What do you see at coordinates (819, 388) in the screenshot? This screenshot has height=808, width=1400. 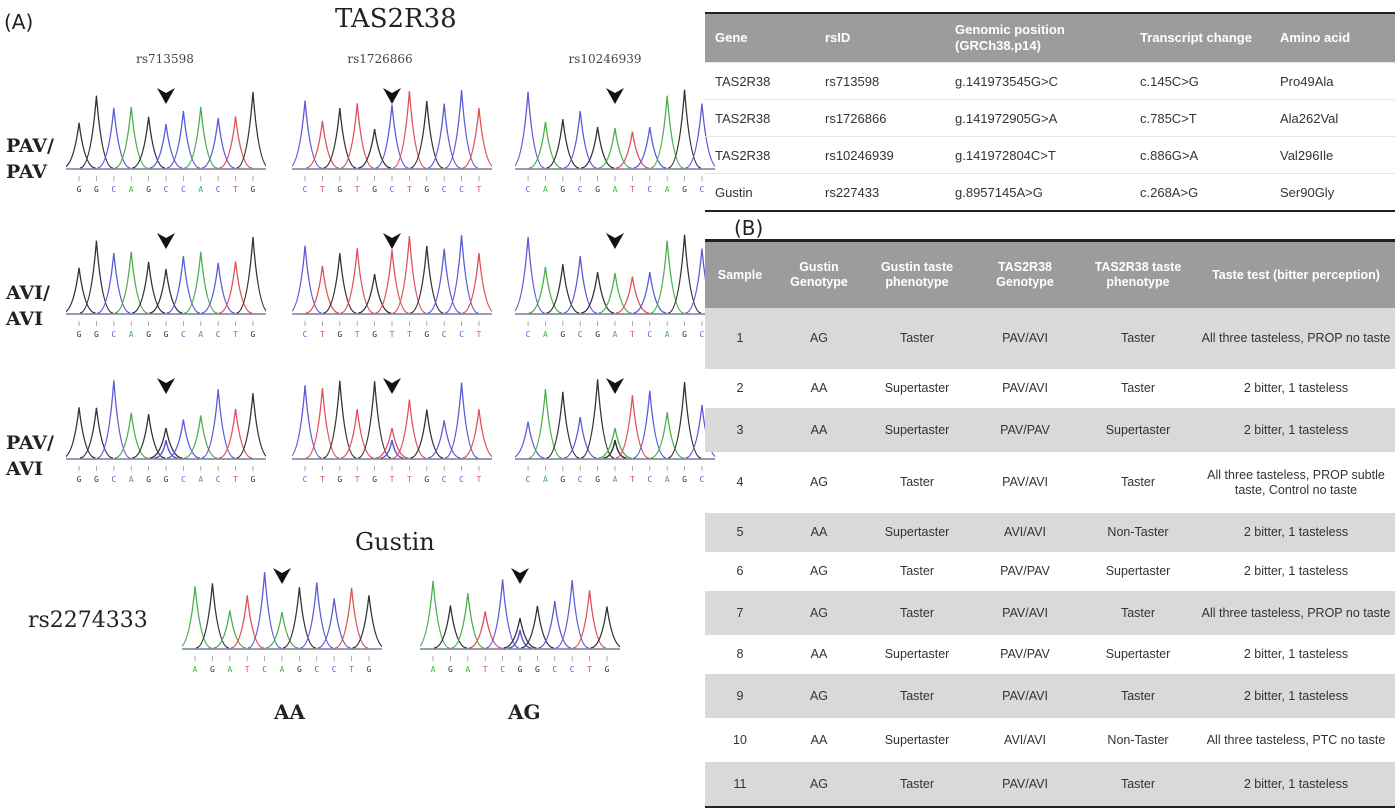 I see `table-cell: AA` at bounding box center [819, 388].